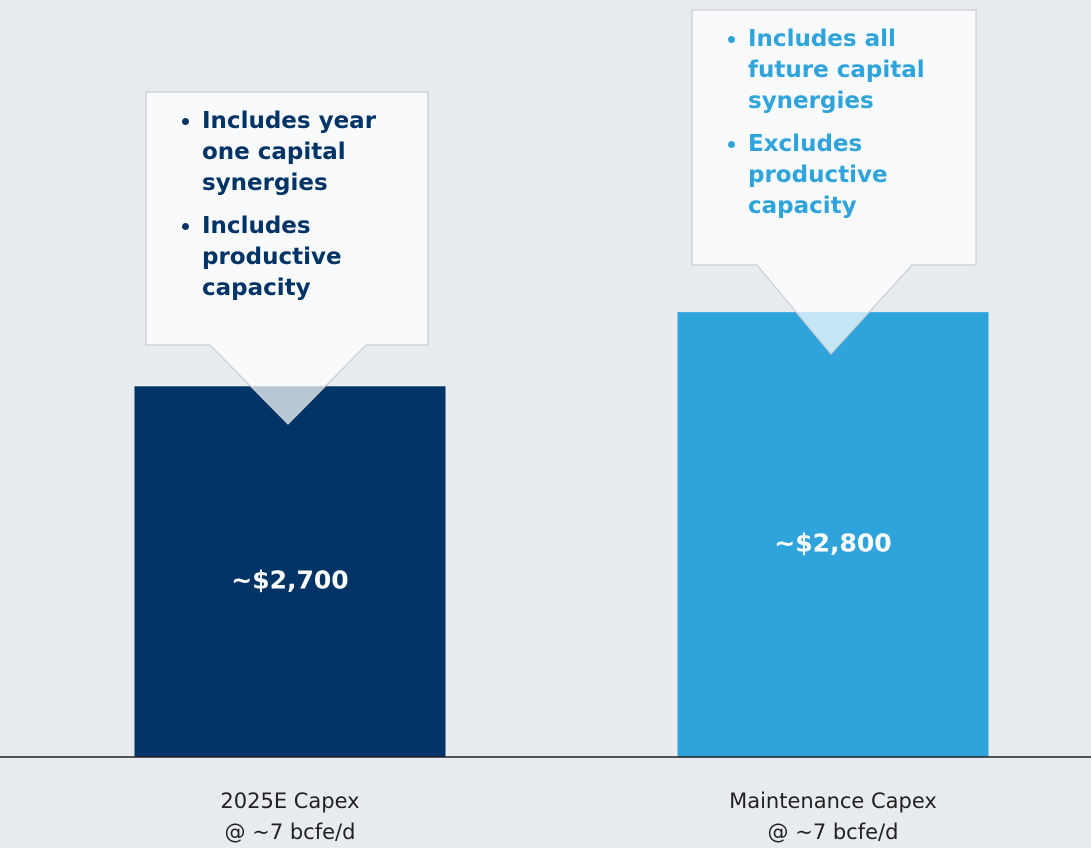  Describe the element at coordinates (832, 543) in the screenshot. I see `value-label: ~$2,800` at that location.